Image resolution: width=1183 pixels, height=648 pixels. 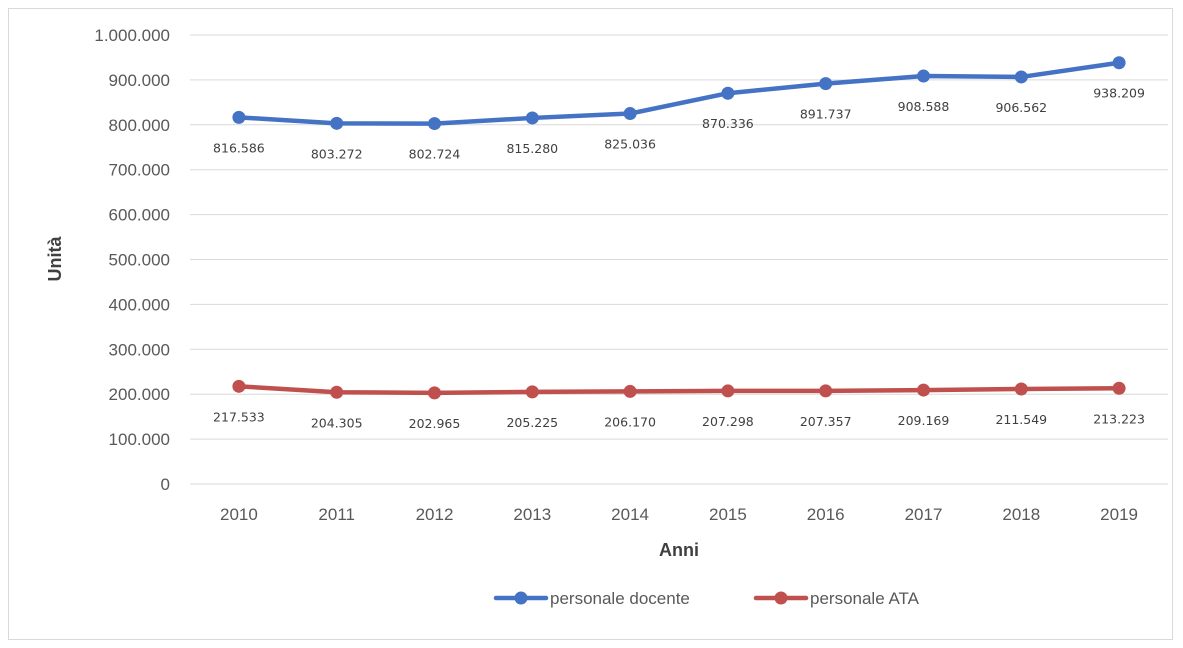 I want to click on x-tick-label: 2016, so click(x=826, y=514).